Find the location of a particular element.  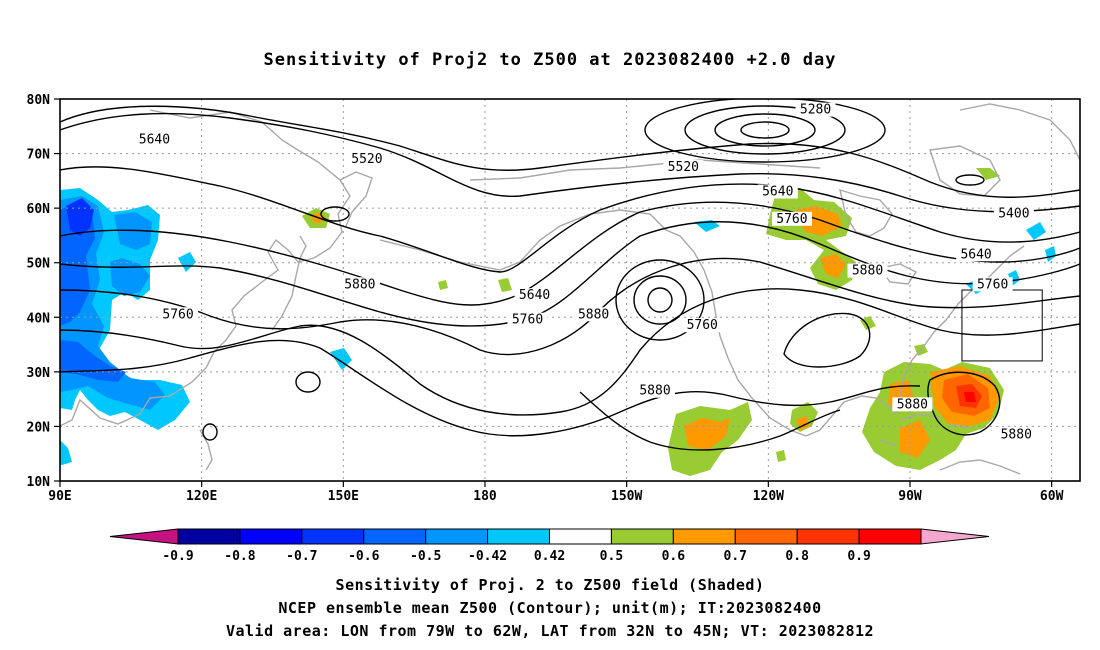

lon-tick-label: 180 is located at coordinates (485, 496).